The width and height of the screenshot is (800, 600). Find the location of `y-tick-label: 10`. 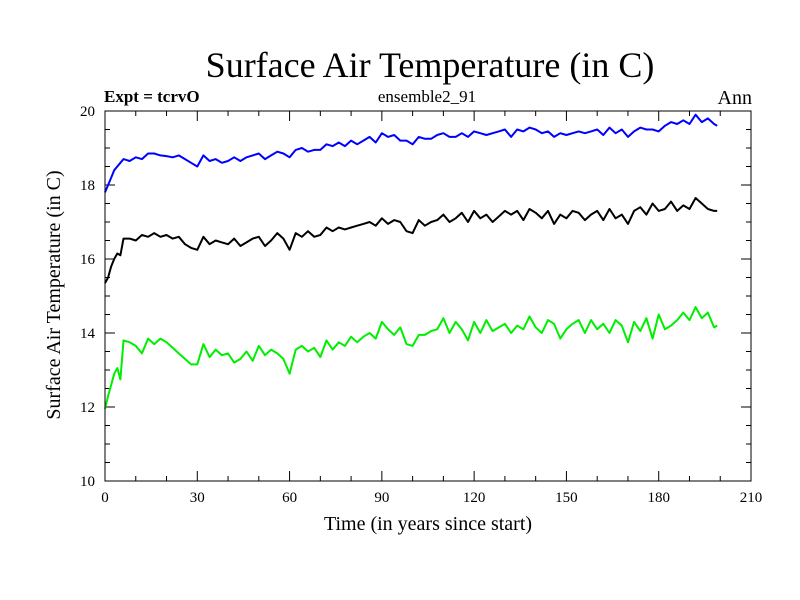

y-tick-label: 10 is located at coordinates (87, 482).